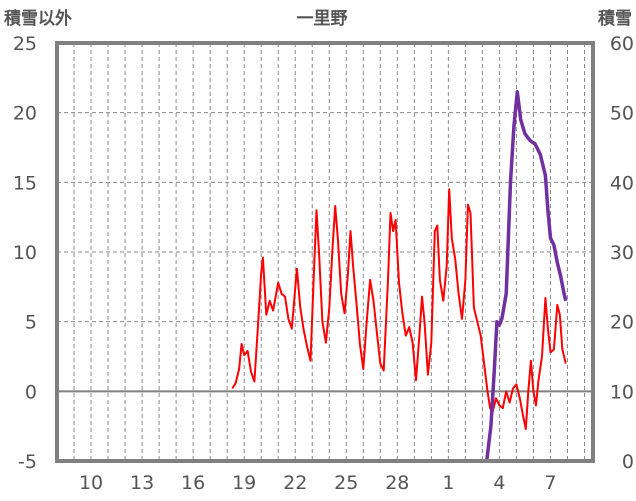 This screenshot has height=501, width=636. Describe the element at coordinates (31, 323) in the screenshot. I see `left-tick-label: 5` at that location.